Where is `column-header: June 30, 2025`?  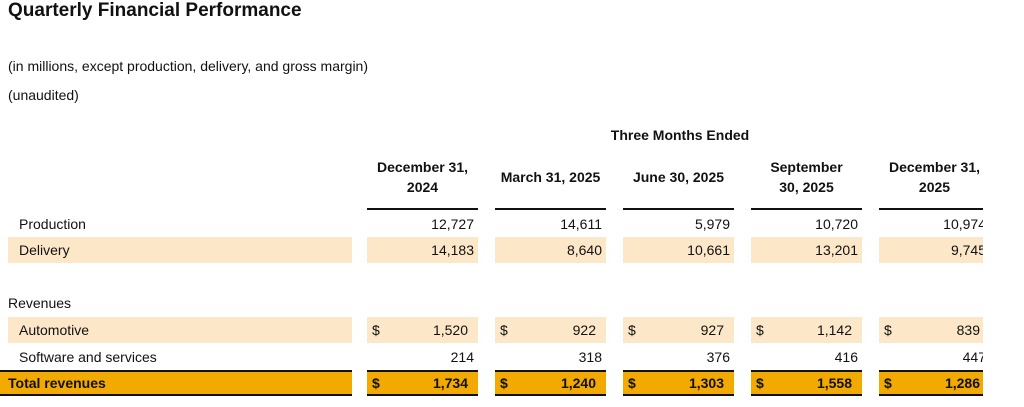
column-header: June 30, 2025 is located at coordinates (678, 178).